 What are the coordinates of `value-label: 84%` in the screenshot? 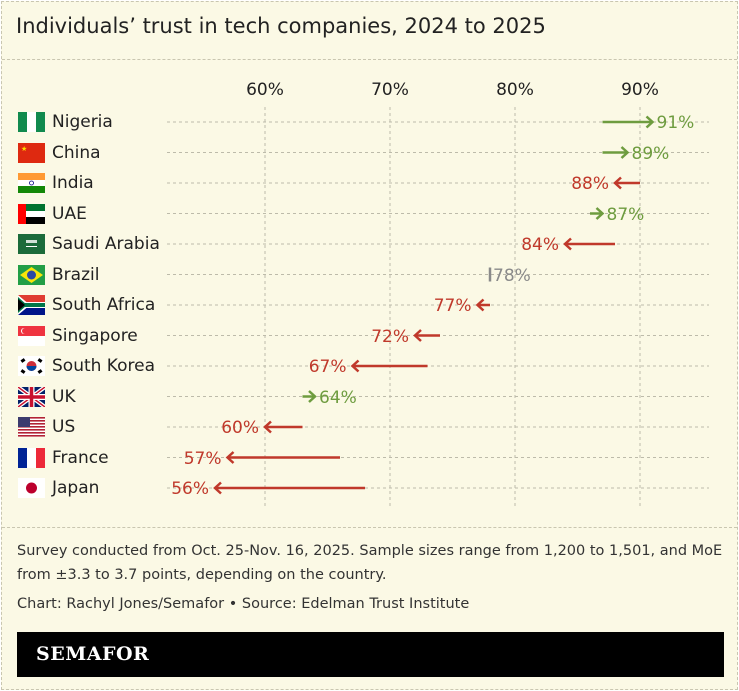 It's located at (540, 245).